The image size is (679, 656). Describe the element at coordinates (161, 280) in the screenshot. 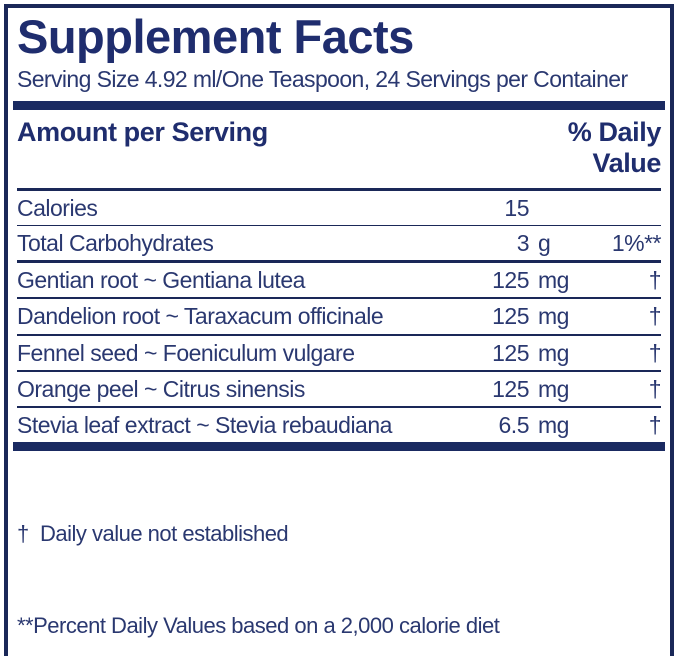

I see `nutrient-name: Gentian root ~ Gentiana lutea` at that location.